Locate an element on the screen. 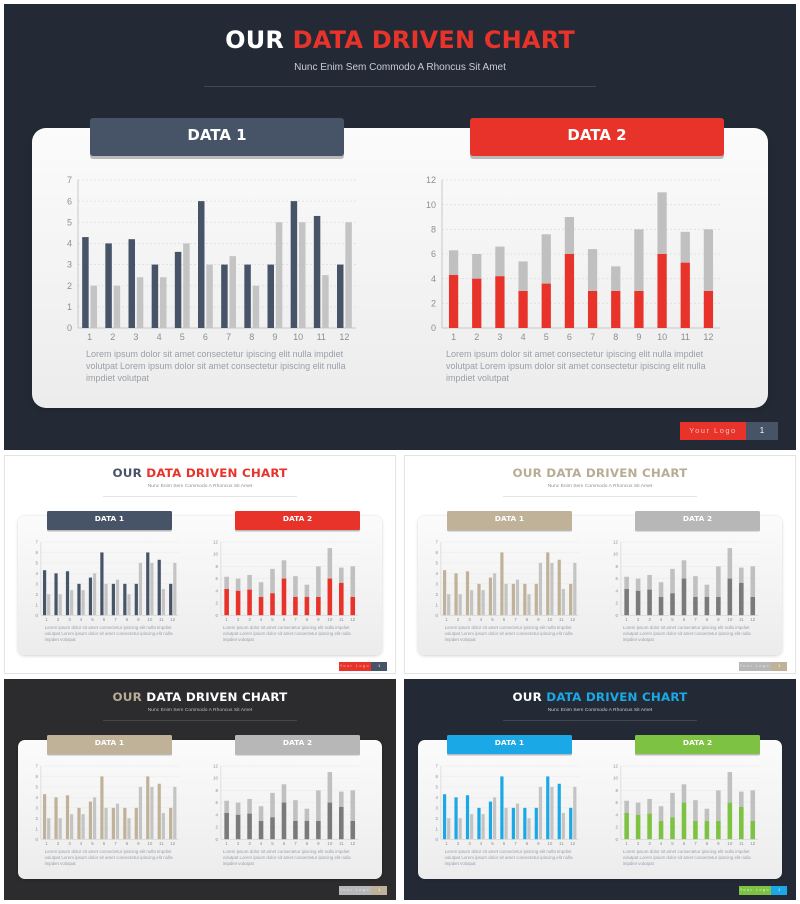 This screenshot has height=904, width=800. x-tick-label: 3 is located at coordinates (499, 337).